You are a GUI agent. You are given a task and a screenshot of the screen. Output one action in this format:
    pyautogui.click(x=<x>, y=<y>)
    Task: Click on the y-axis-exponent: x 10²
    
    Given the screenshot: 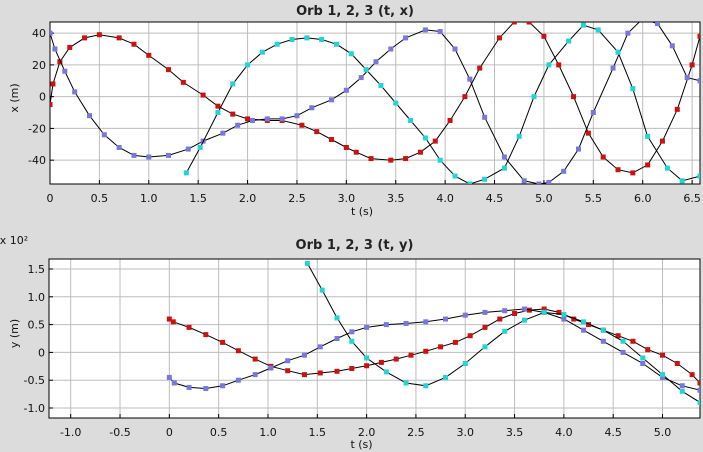 What is the action you would take?
    pyautogui.click(x=14, y=240)
    